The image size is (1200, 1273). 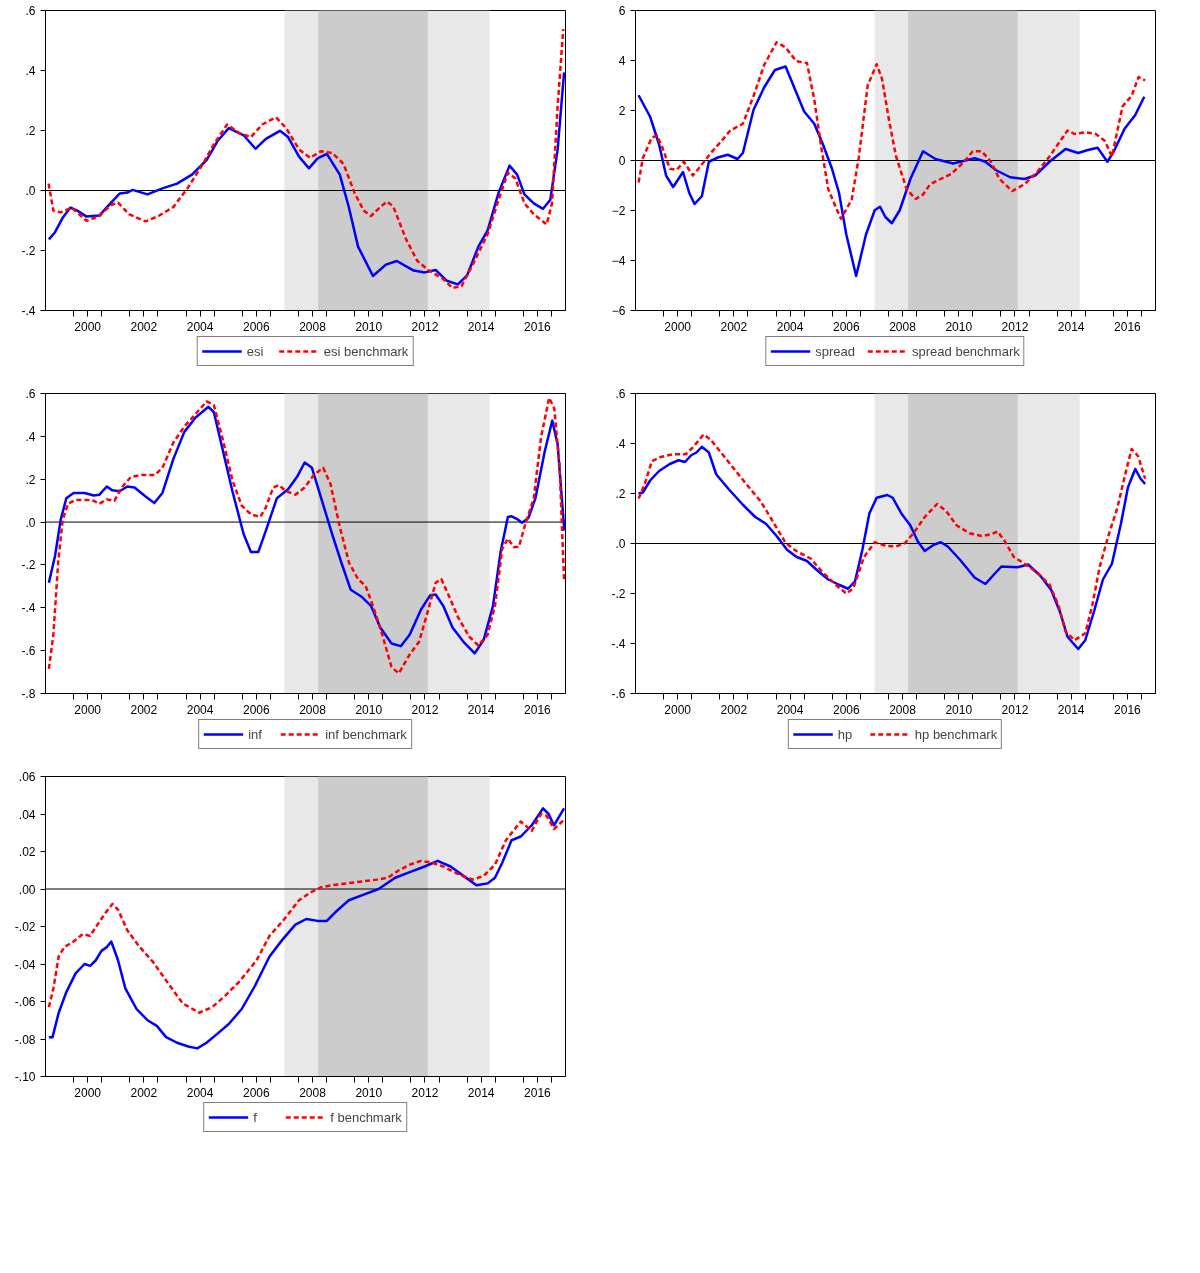 I want to click on legend-label: inf benchmark, so click(x=366, y=734).